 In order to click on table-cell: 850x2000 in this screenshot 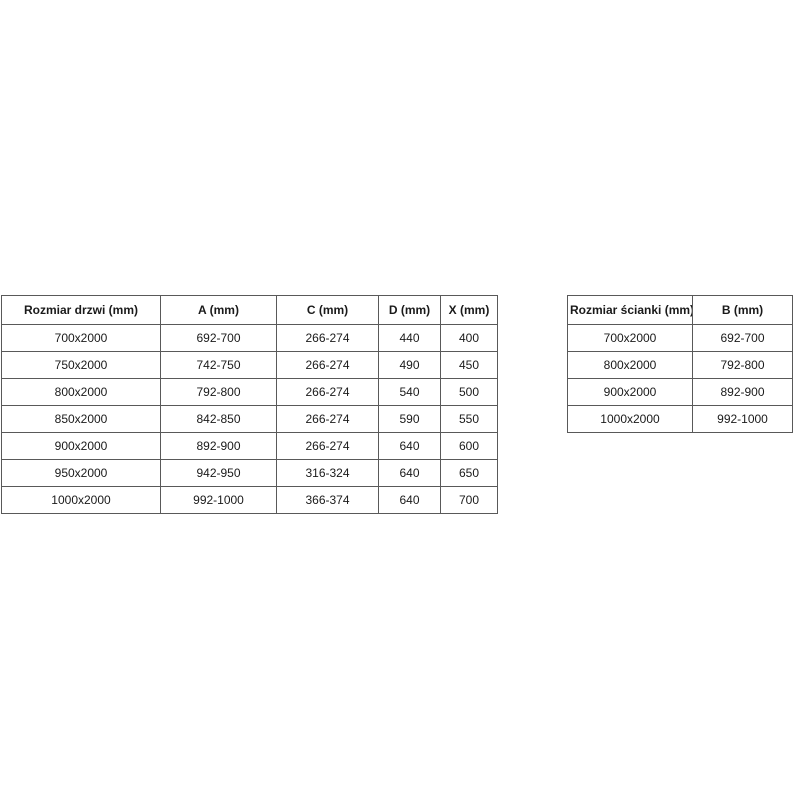, I will do `click(81, 419)`.